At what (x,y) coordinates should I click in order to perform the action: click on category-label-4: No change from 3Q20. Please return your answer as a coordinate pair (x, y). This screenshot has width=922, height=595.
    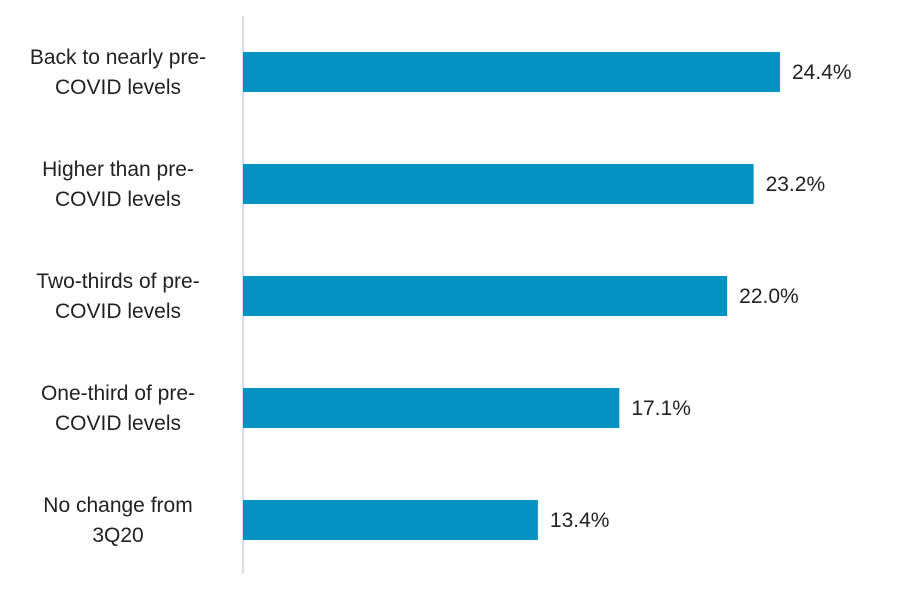
    Looking at the image, I should click on (117, 520).